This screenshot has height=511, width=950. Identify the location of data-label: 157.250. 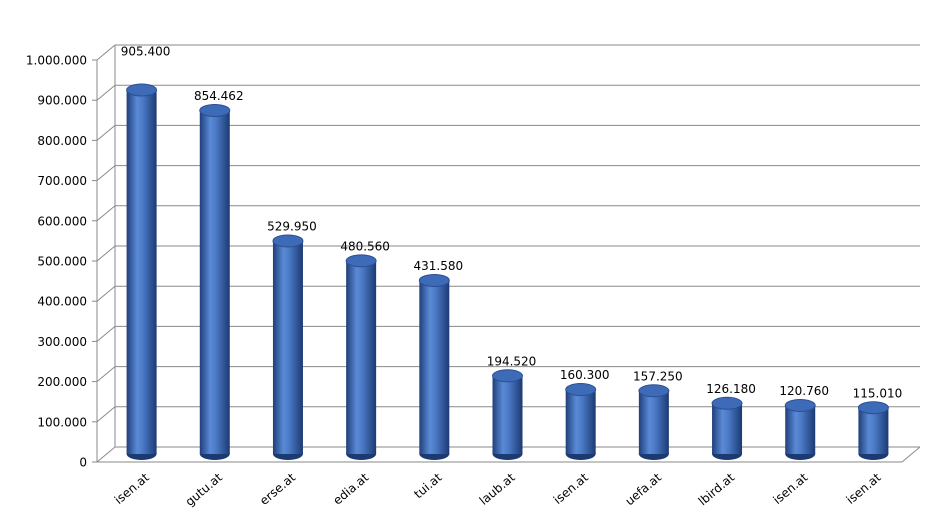
(658, 376).